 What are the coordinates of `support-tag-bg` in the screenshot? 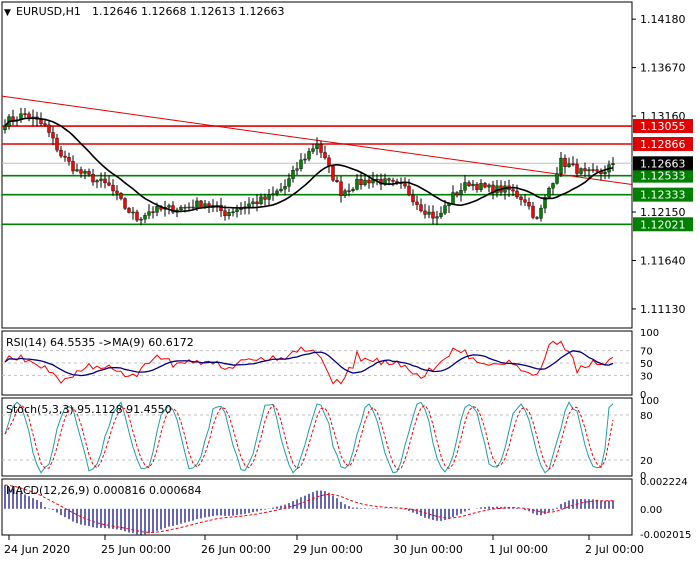 It's located at (663, 194).